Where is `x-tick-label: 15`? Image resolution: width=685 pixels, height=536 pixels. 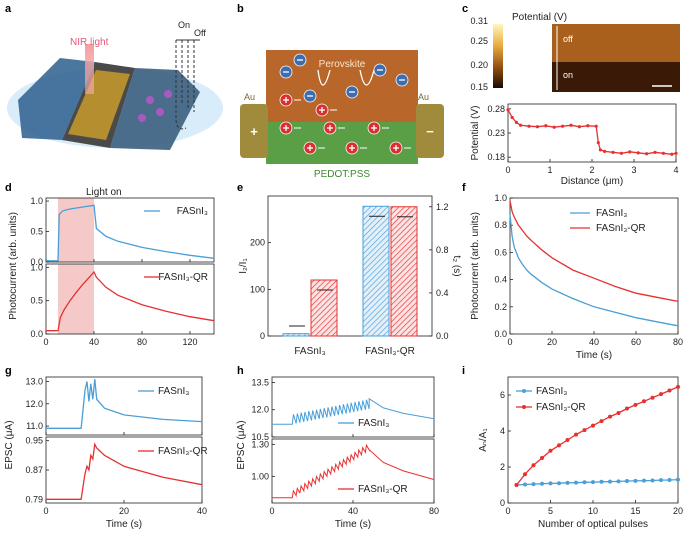
x-tick-label: 15 is located at coordinates (635, 511).